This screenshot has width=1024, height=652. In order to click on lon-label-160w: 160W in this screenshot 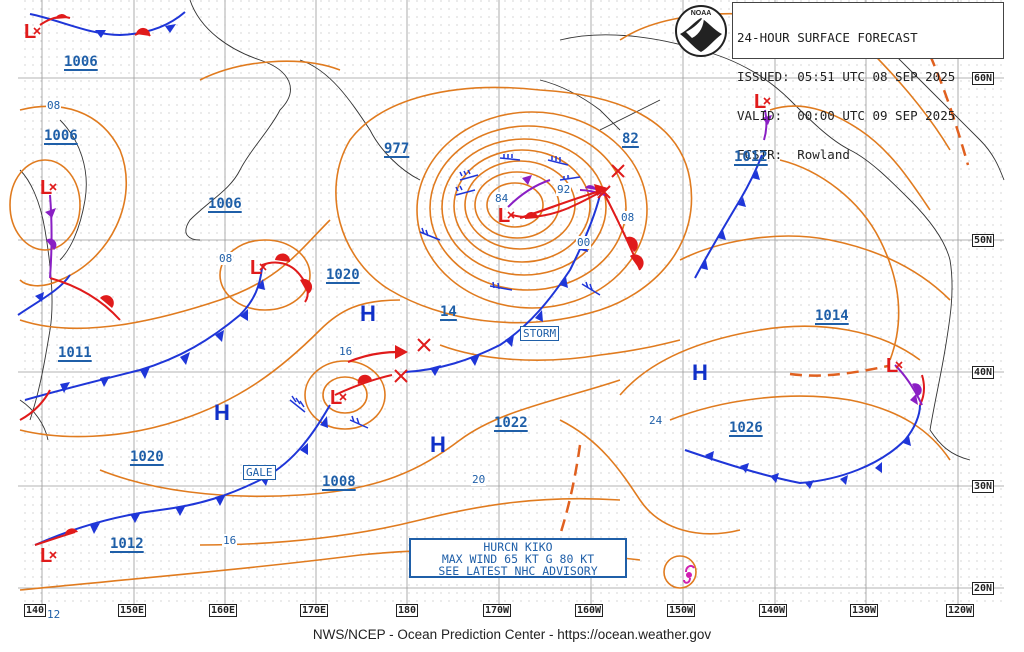, I will do `click(589, 610)`.